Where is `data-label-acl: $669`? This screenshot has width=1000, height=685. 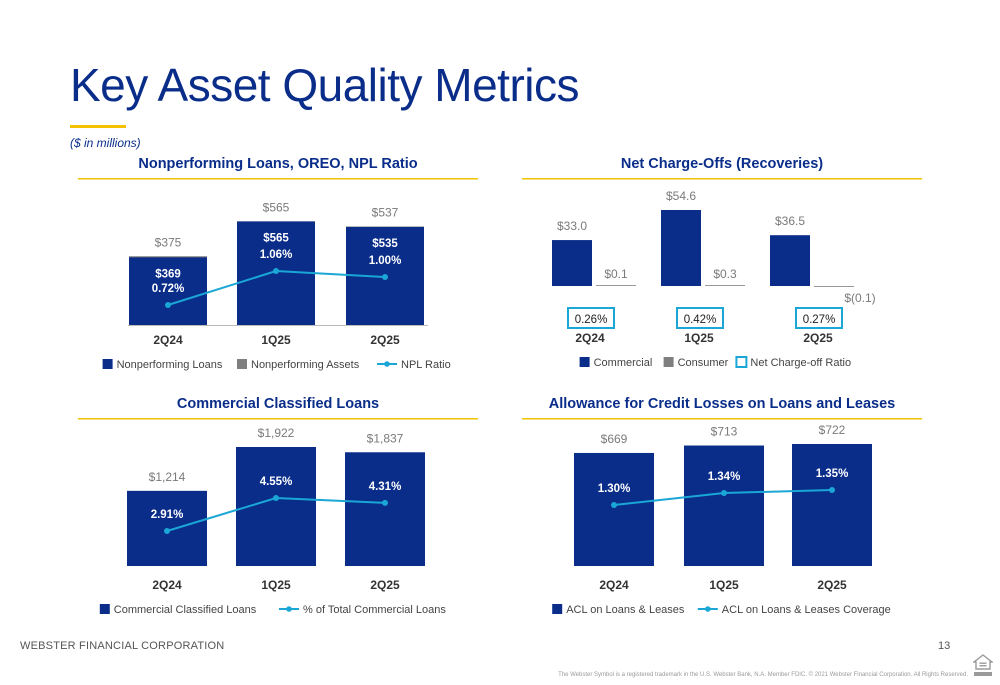
data-label-acl: $669 is located at coordinates (614, 439).